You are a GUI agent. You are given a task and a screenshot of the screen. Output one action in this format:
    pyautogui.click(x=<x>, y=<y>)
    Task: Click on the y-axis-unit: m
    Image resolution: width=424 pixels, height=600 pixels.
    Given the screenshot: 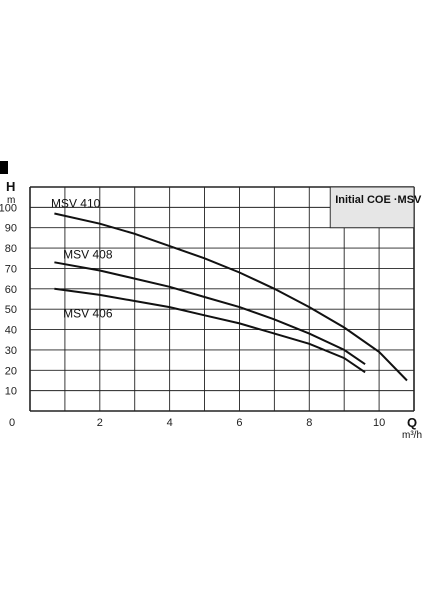 What is the action you would take?
    pyautogui.click(x=11, y=200)
    